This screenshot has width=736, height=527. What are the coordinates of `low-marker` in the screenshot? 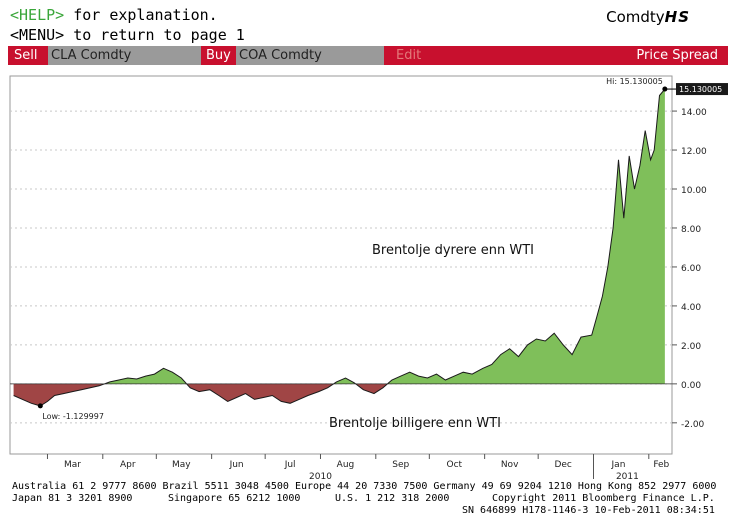 It's located at (40, 405).